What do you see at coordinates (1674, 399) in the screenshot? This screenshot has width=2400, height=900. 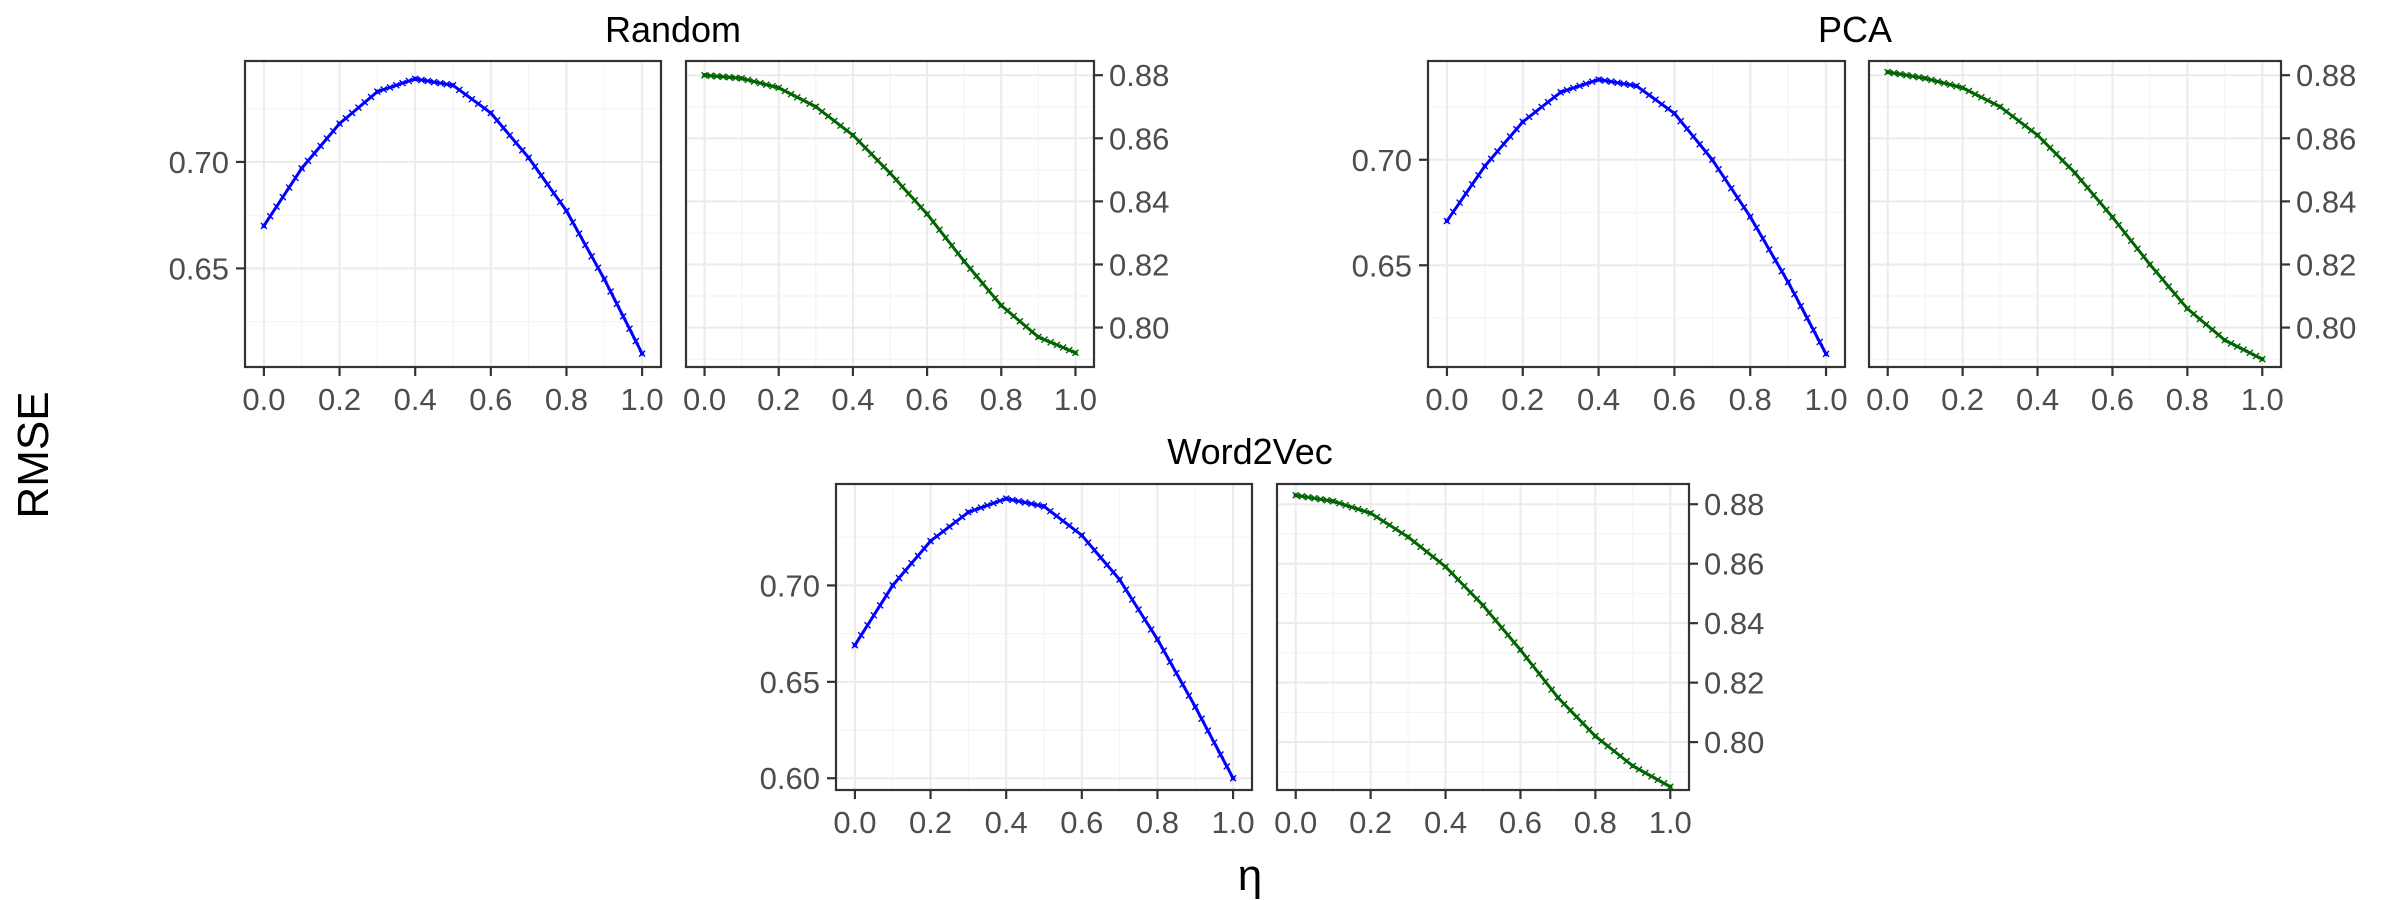 I see `x-tick-label: 0.6` at bounding box center [1674, 399].